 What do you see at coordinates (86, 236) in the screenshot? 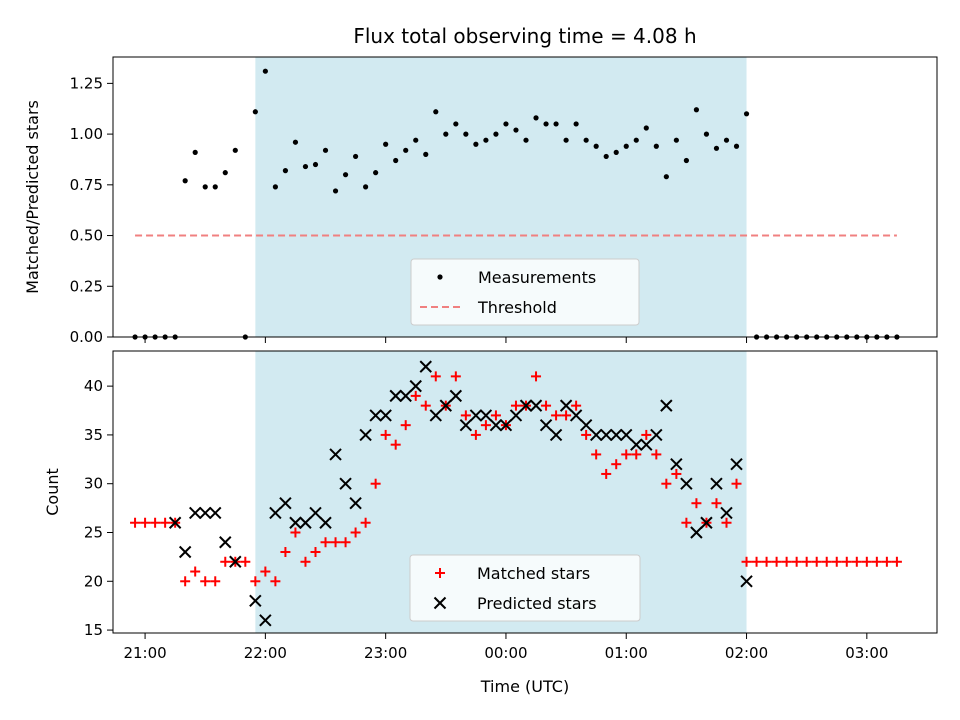
I see `top-y-tick-label: 0.50` at bounding box center [86, 236].